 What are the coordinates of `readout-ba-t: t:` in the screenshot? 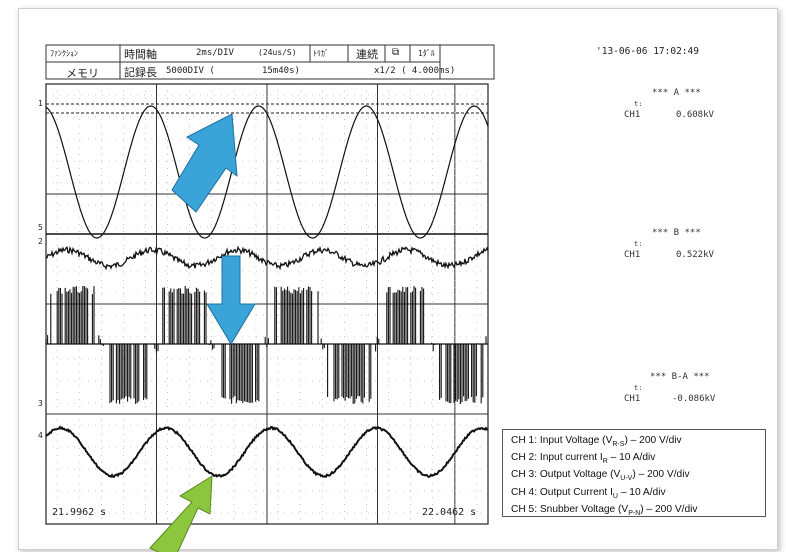 It's located at (638, 388).